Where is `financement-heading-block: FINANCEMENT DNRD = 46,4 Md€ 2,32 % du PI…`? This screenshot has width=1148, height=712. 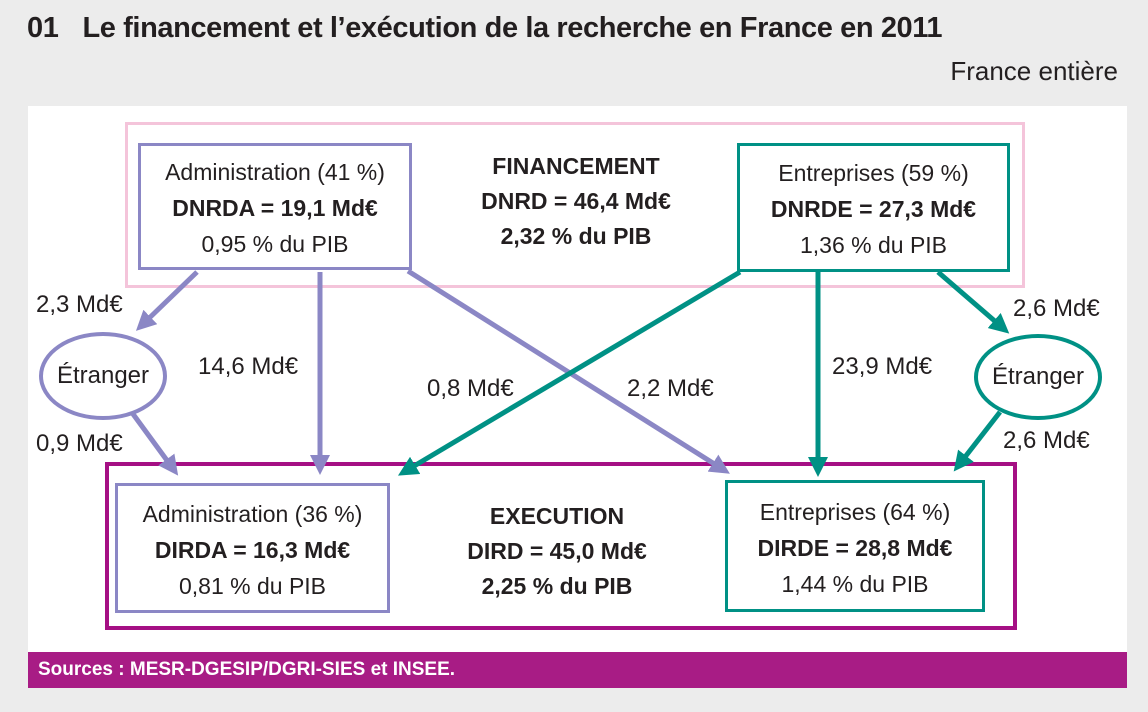 financement-heading-block: FINANCEMENT DNRD = 46,4 Md€ 2,32 % du PI… is located at coordinates (576, 201).